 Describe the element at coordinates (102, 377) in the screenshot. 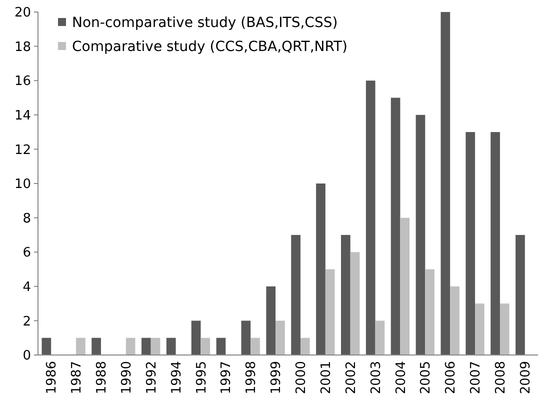

I see `x-tick-label: 1988` at that location.